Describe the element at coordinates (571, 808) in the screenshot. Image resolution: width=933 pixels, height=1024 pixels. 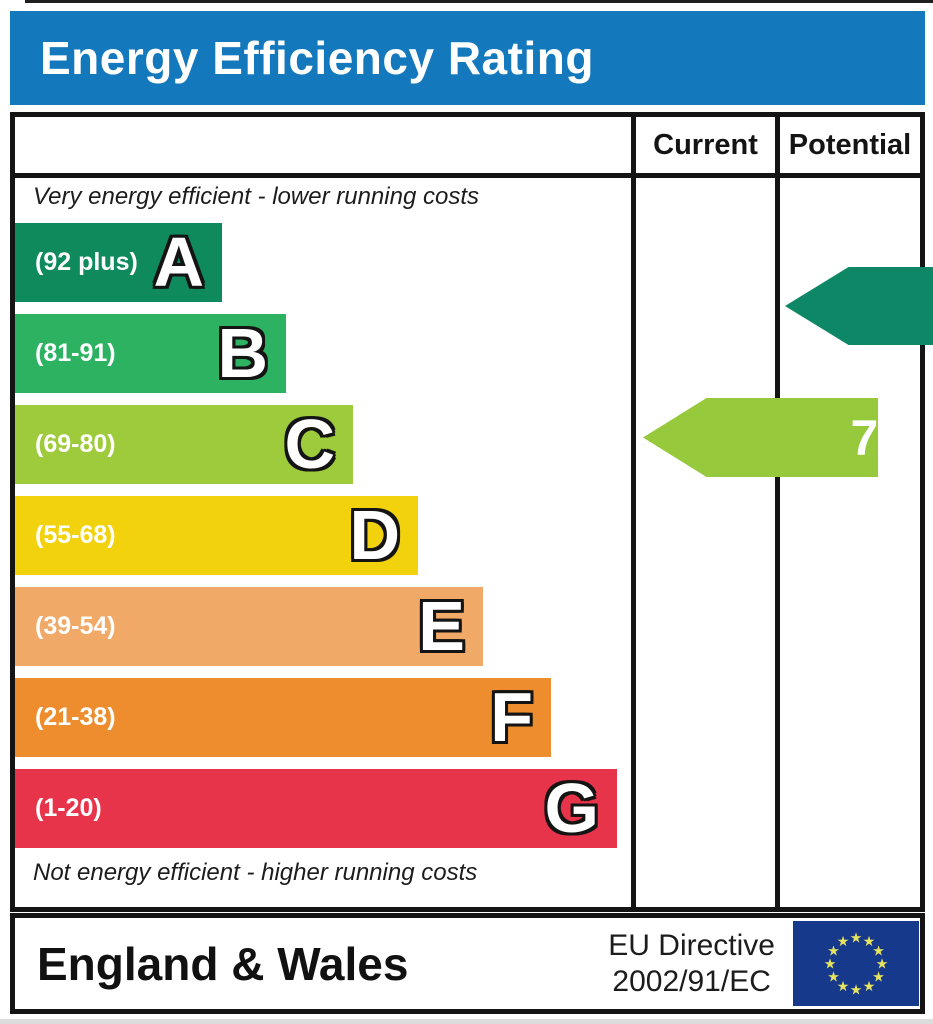
I see `band-g-letter: G` at that location.